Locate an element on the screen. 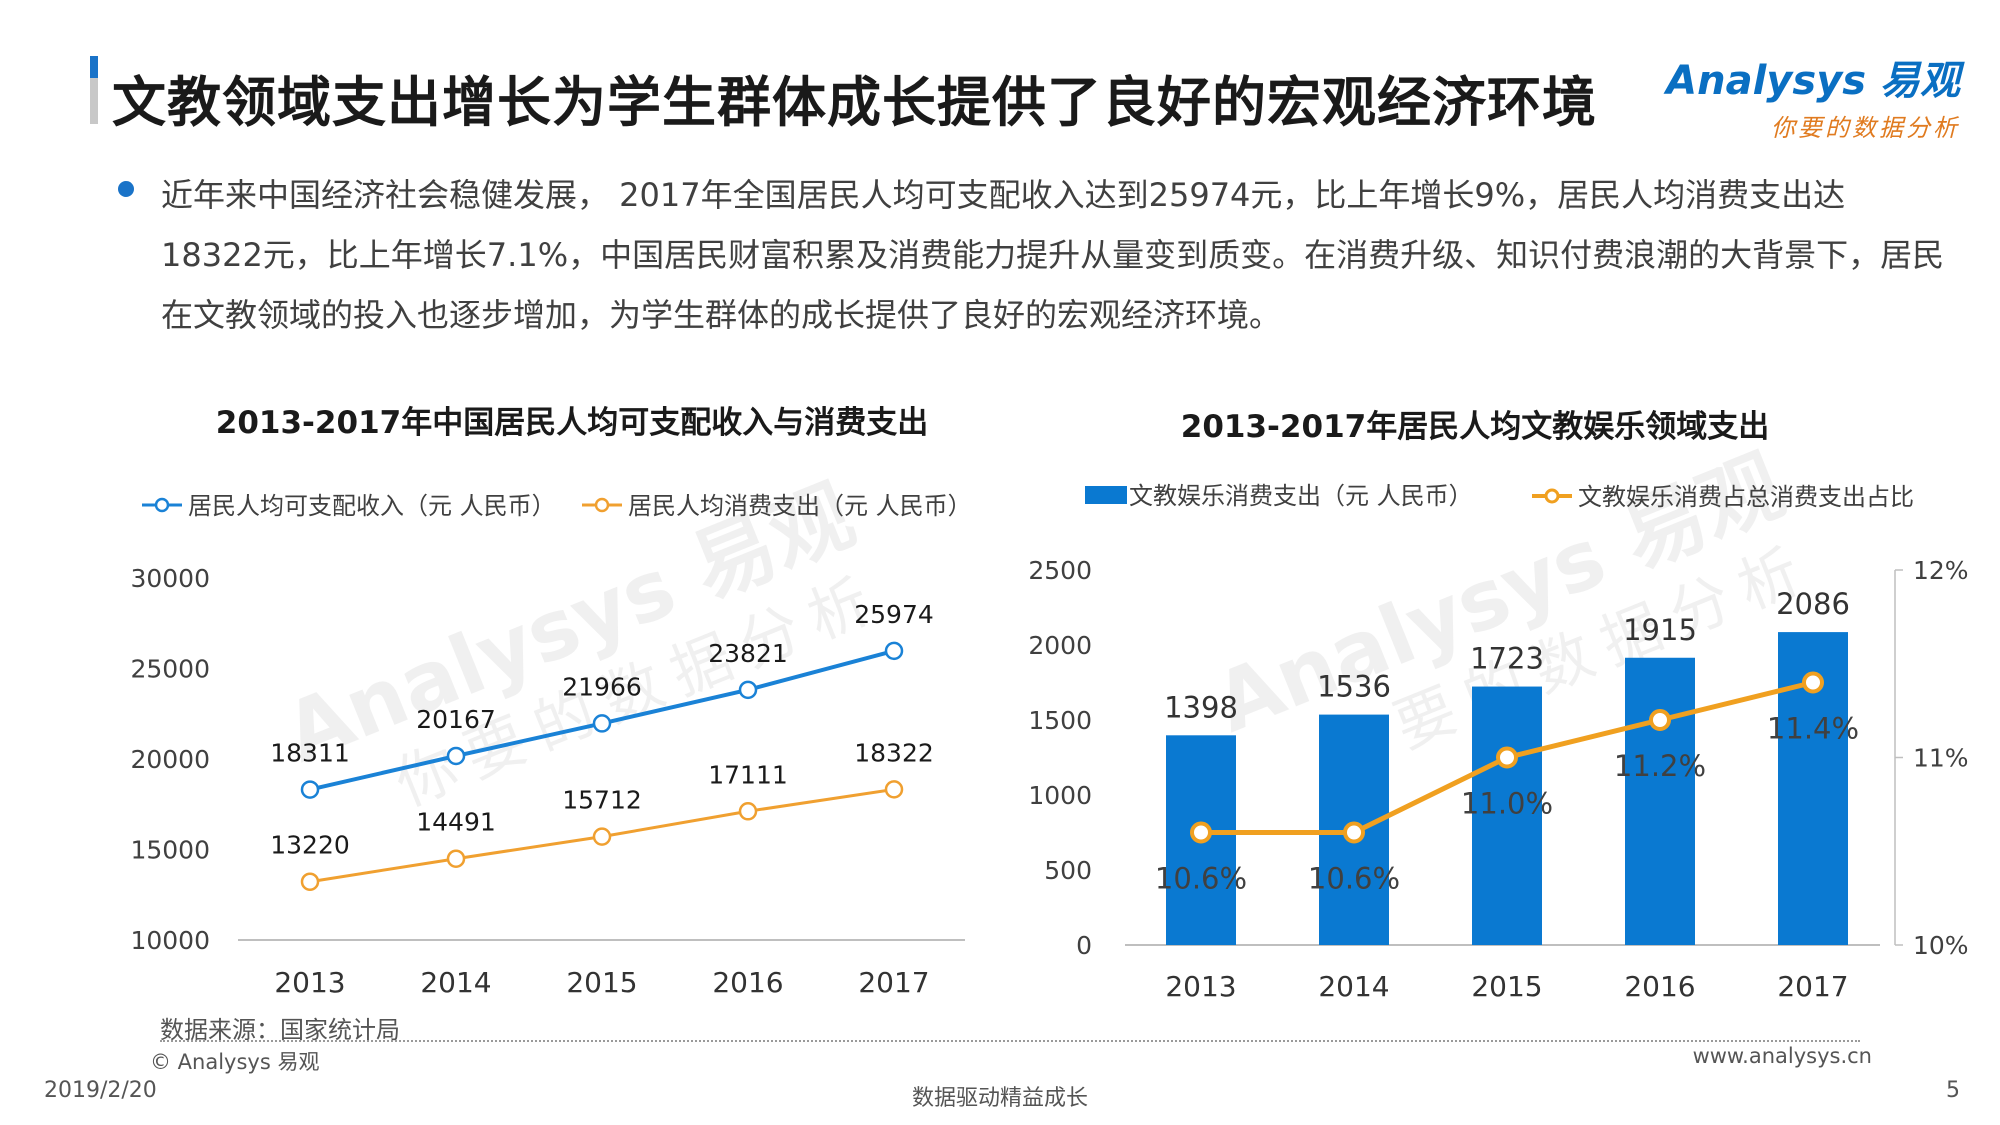  data-label: 18311 is located at coordinates (310, 753).